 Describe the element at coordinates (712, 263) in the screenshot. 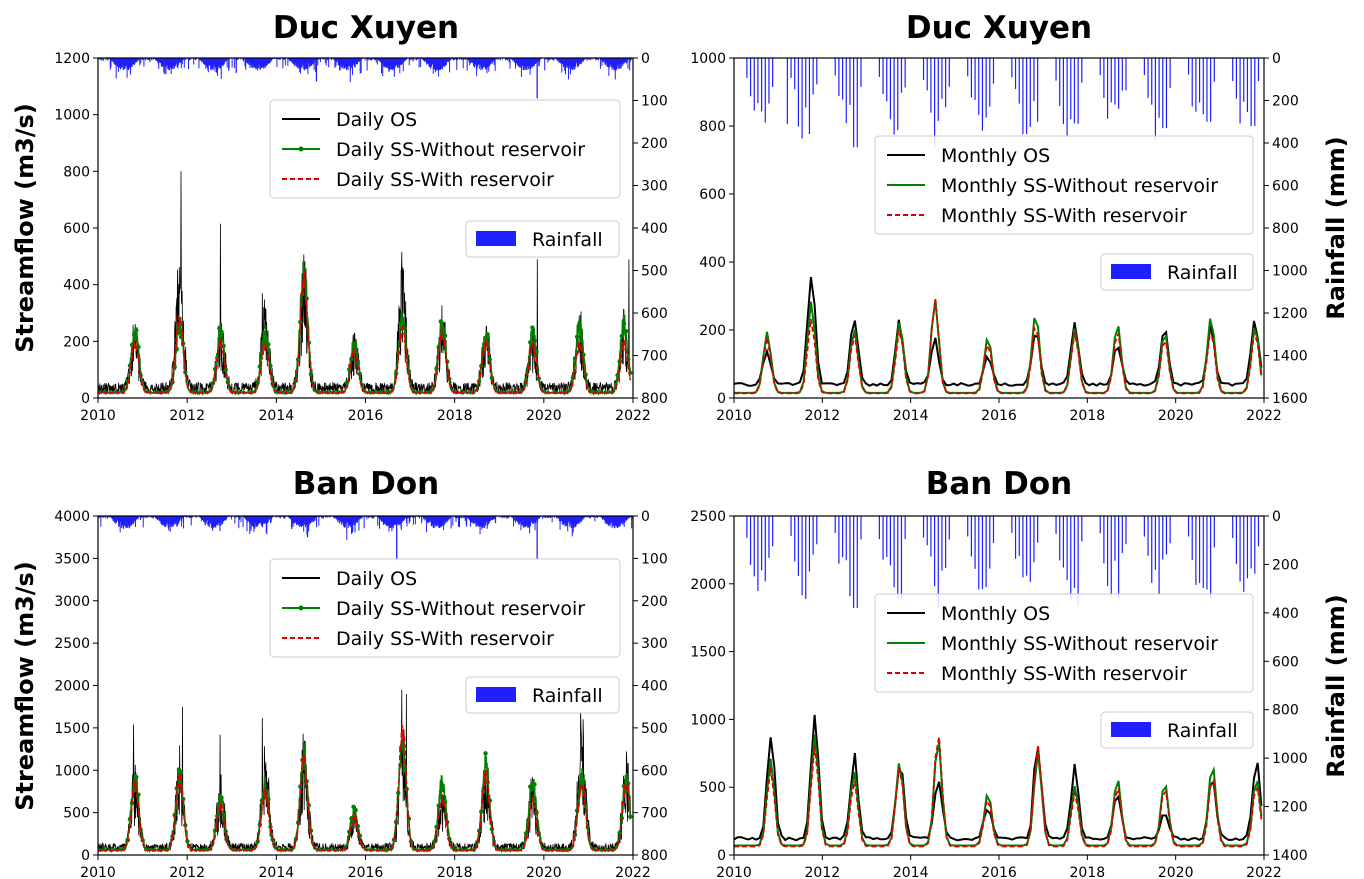

I see `y-tick-label: 400` at that location.